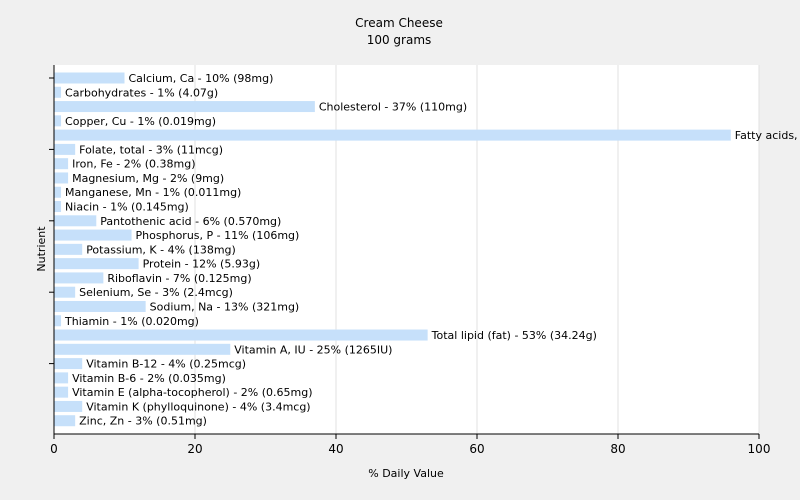 Image resolution: width=800 pixels, height=500 pixels. Describe the element at coordinates (131, 321) in the screenshot. I see `bar-label-17: Thiamin - 1% (0.020mg)` at that location.